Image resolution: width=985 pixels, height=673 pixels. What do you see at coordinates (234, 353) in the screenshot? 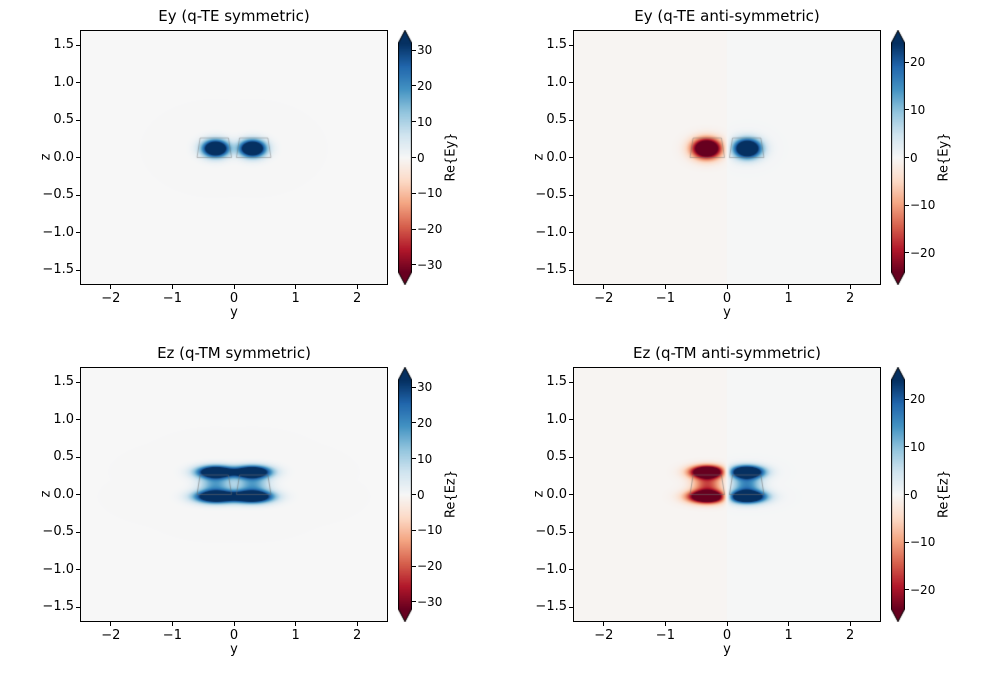
I see `plot-title: Ez (q-TM symmetric)` at bounding box center [234, 353].